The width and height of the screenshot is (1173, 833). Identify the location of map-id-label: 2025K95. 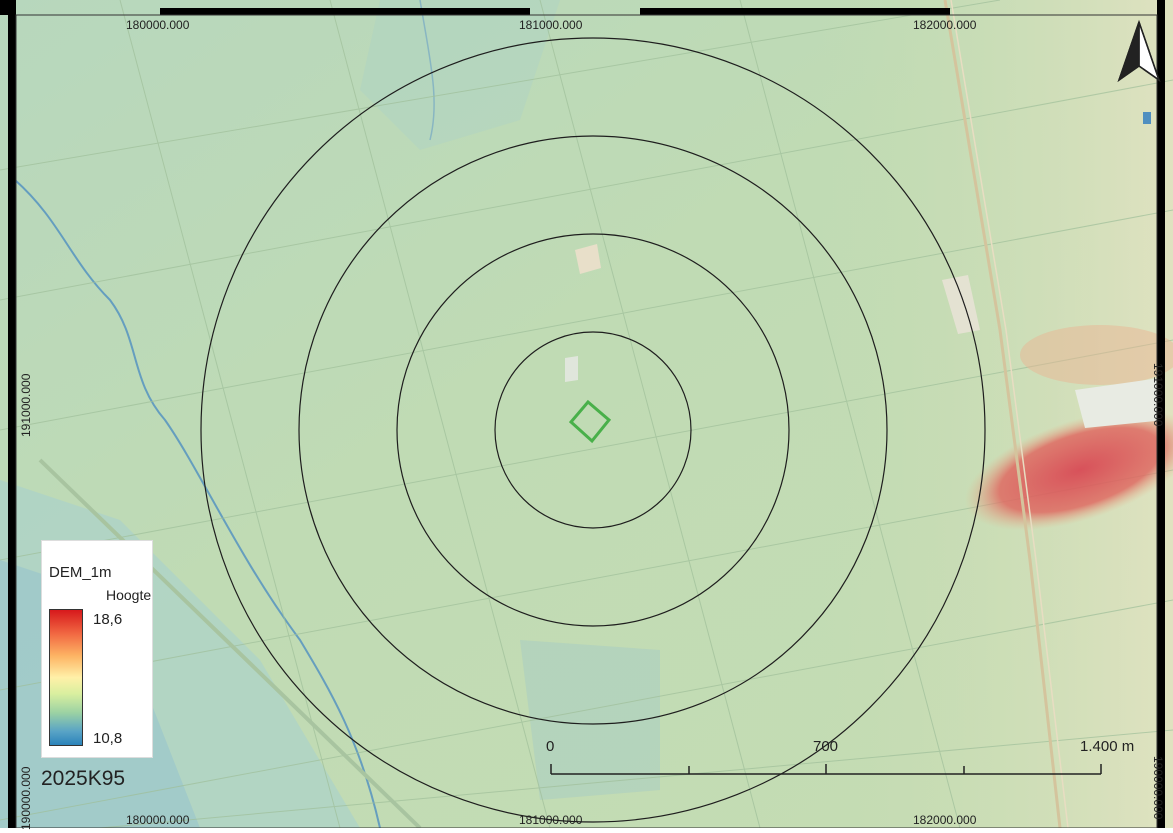
(83, 778).